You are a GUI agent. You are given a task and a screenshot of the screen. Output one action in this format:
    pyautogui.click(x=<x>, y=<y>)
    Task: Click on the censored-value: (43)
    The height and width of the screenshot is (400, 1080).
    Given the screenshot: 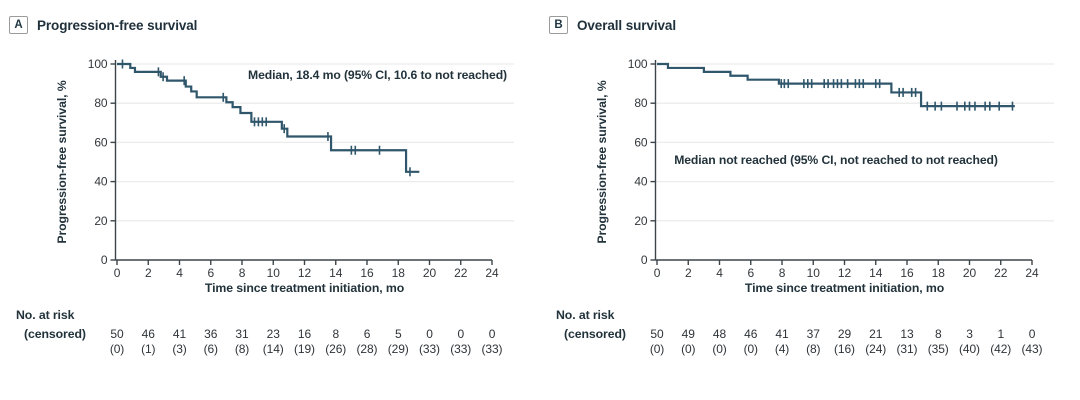 What is the action you would take?
    pyautogui.click(x=1032, y=349)
    